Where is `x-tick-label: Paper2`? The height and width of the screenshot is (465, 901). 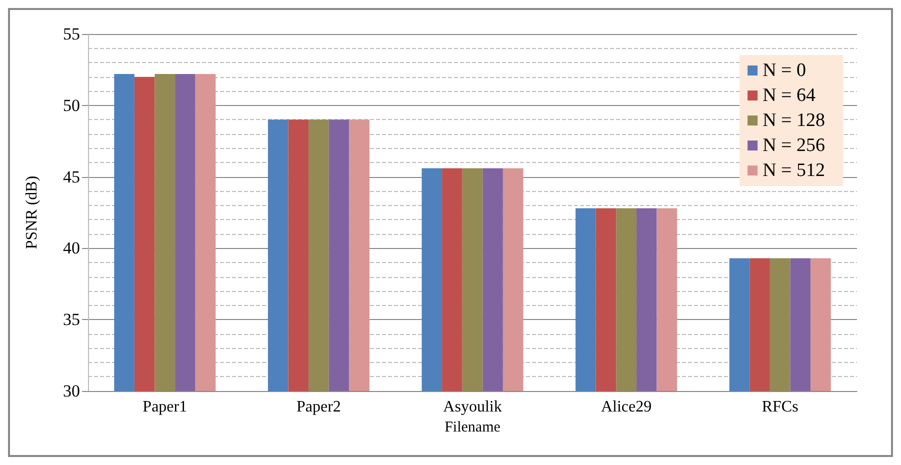
x-tick-label: Paper2 is located at coordinates (318, 407).